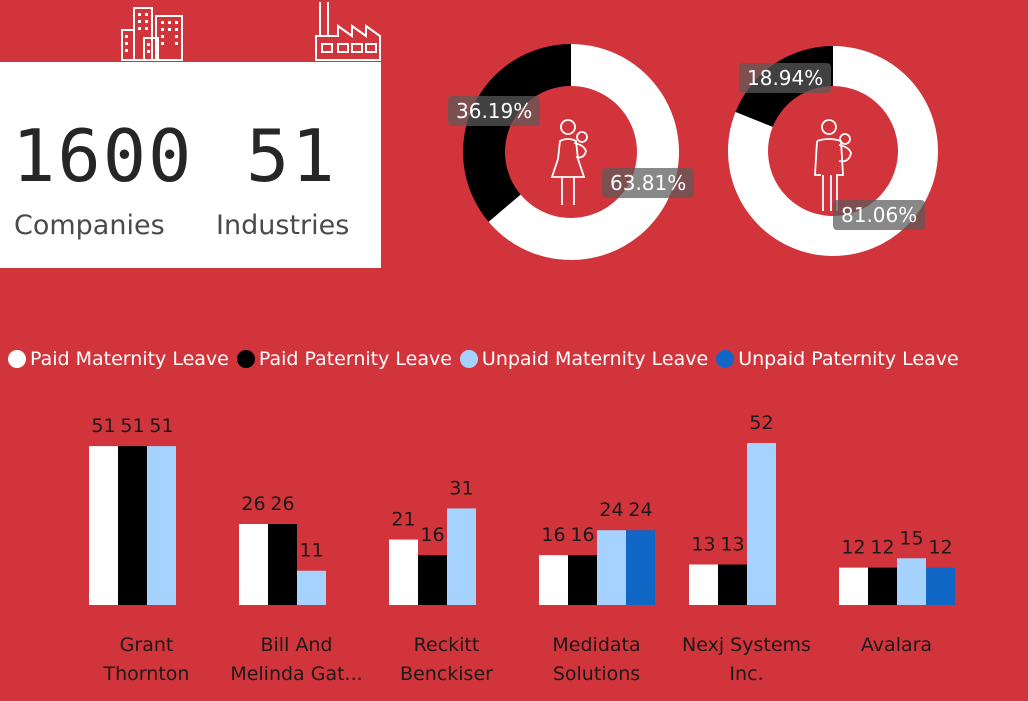 Image resolution: width=1028 pixels, height=701 pixels. I want to click on category-label-line: Nexj Systems, so click(746, 645).